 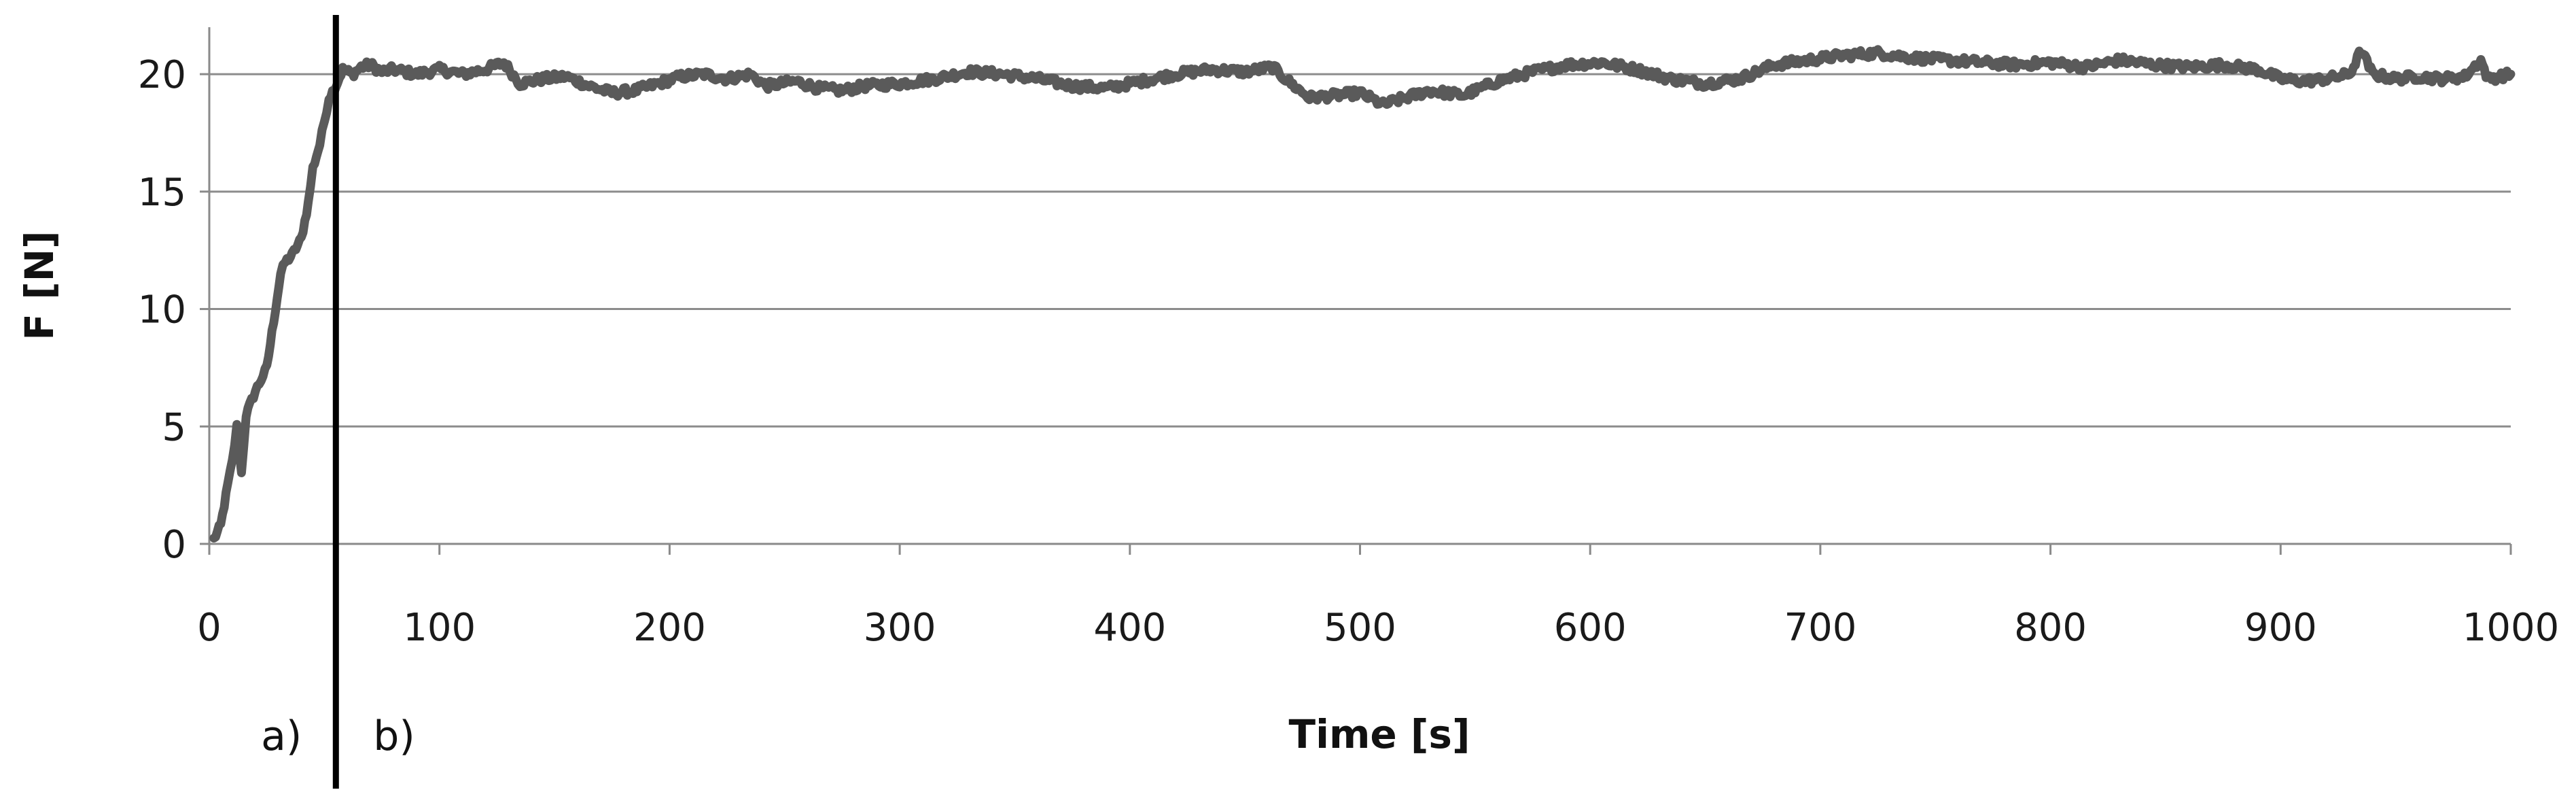 What do you see at coordinates (1379, 734) in the screenshot?
I see `x-axis-title: Time [s]` at bounding box center [1379, 734].